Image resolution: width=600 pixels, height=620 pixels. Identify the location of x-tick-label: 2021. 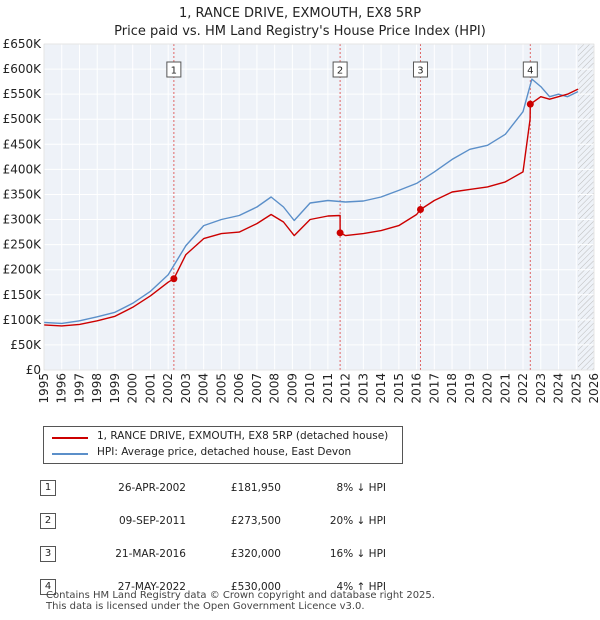
(505, 388).